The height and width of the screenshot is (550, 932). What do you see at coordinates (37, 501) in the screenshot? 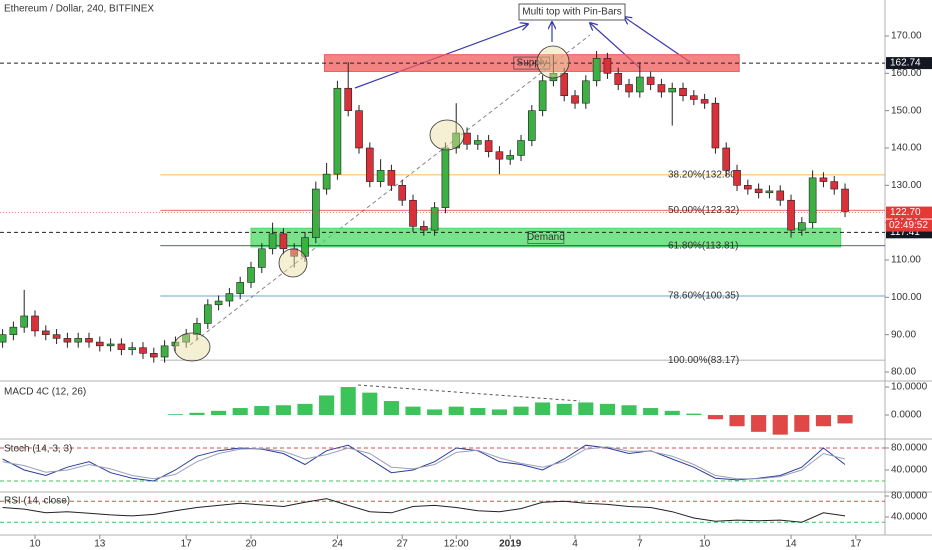
I see `panel-title: RSI (14, close)` at bounding box center [37, 501].